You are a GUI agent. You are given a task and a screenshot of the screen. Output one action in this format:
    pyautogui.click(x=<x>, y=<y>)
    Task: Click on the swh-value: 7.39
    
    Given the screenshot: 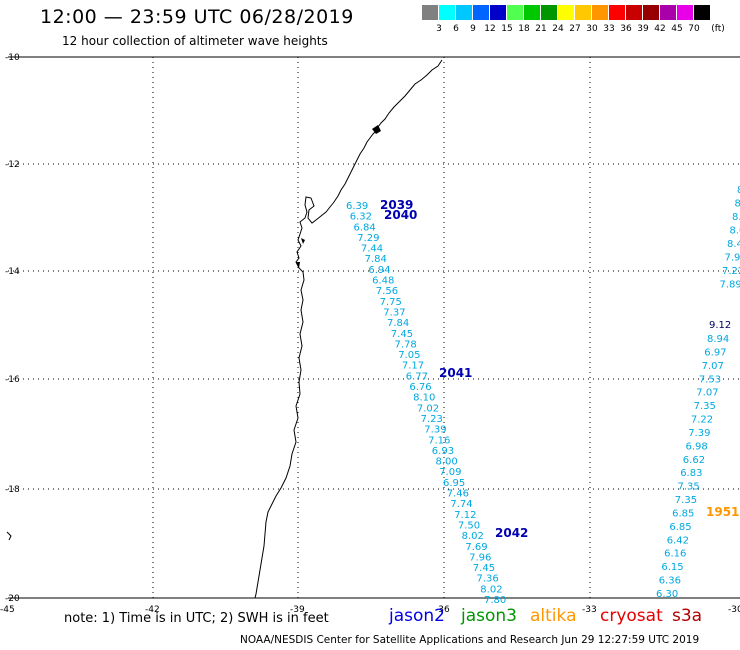 What is the action you would take?
    pyautogui.click(x=435, y=430)
    